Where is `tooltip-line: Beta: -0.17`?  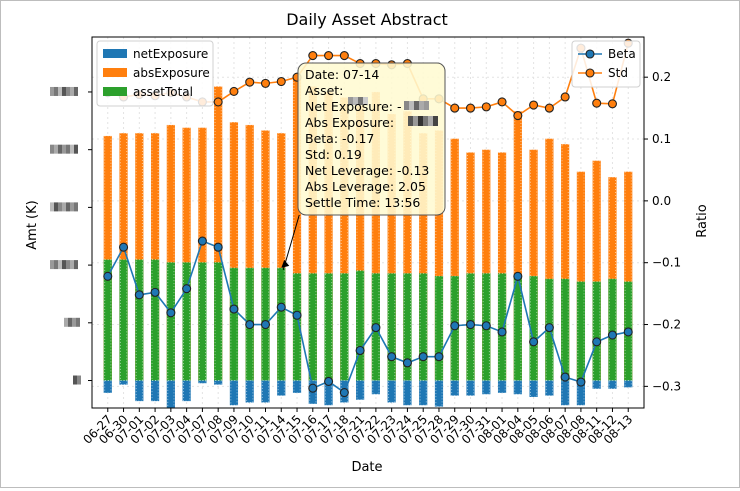
tooltip-line: Beta: -0.17 is located at coordinates (339, 138).